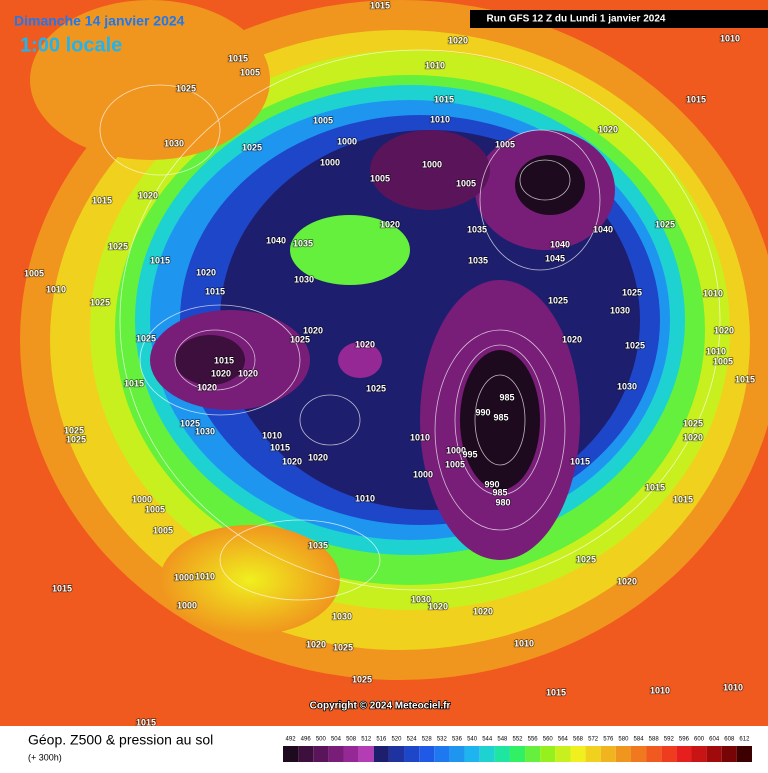 Image resolution: width=768 pixels, height=773 pixels. Describe the element at coordinates (45, 757) in the screenshot. I see `legend-subtitle: (+ 300h)` at that location.